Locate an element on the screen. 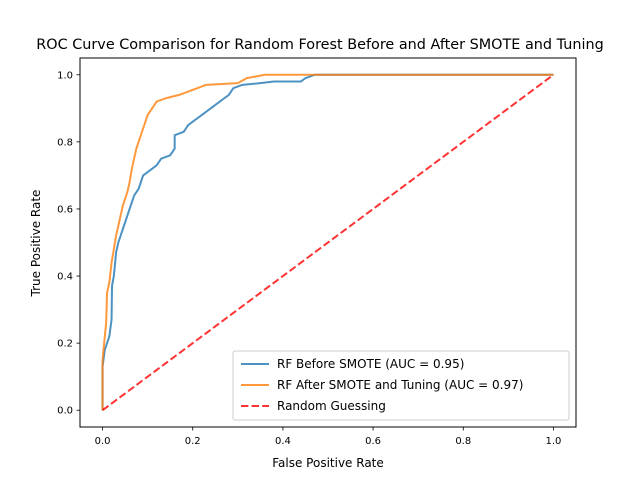 This screenshot has height=480, width=640. y-tick-label: 0.6 is located at coordinates (65, 209).